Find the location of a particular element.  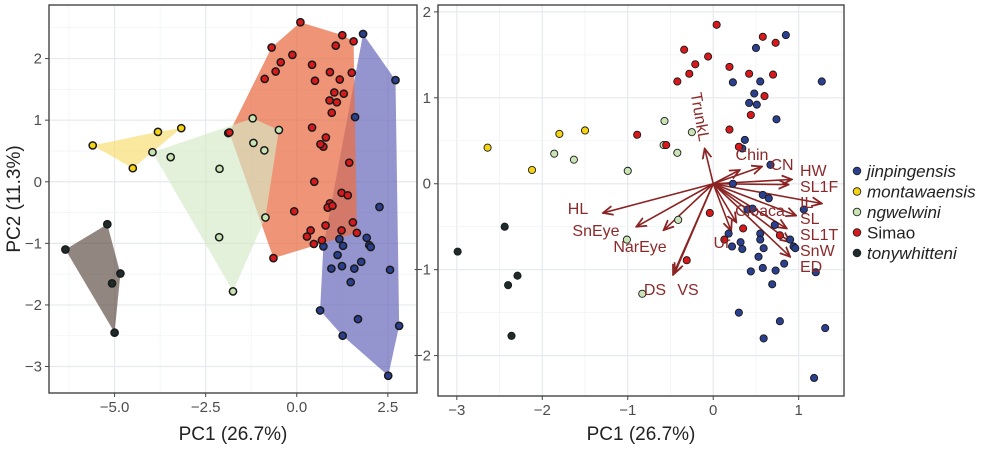

x-tick-label: −5.0 is located at coordinates (115, 407).